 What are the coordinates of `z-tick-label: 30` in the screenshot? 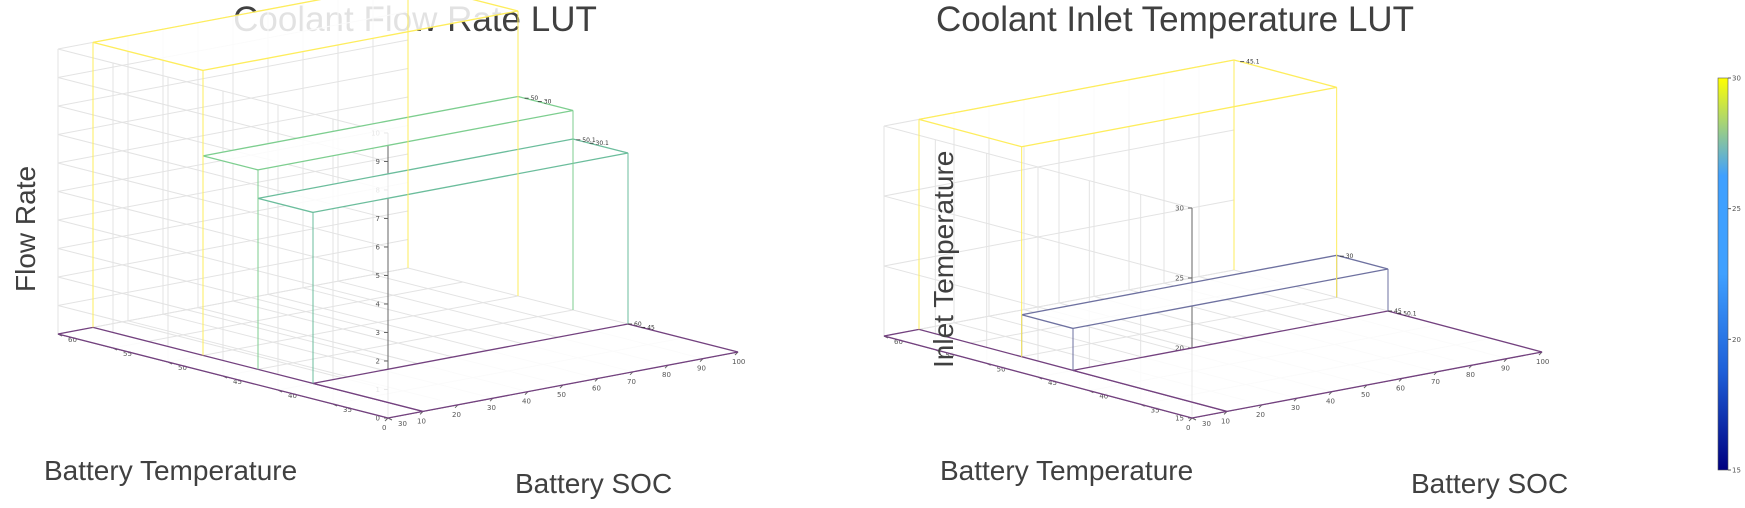 It's located at (1179, 209).